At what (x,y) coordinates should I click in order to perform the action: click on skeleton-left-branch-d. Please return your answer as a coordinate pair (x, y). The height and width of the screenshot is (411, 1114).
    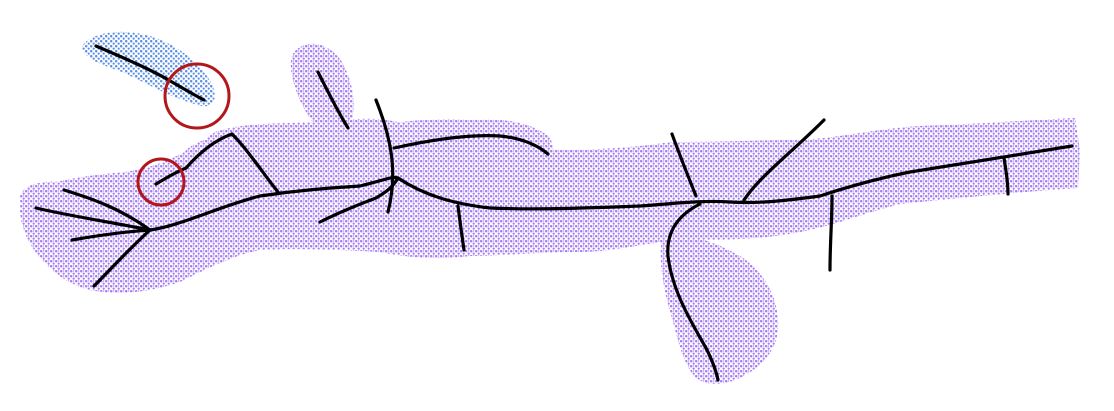
    Looking at the image, I should click on (122, 258).